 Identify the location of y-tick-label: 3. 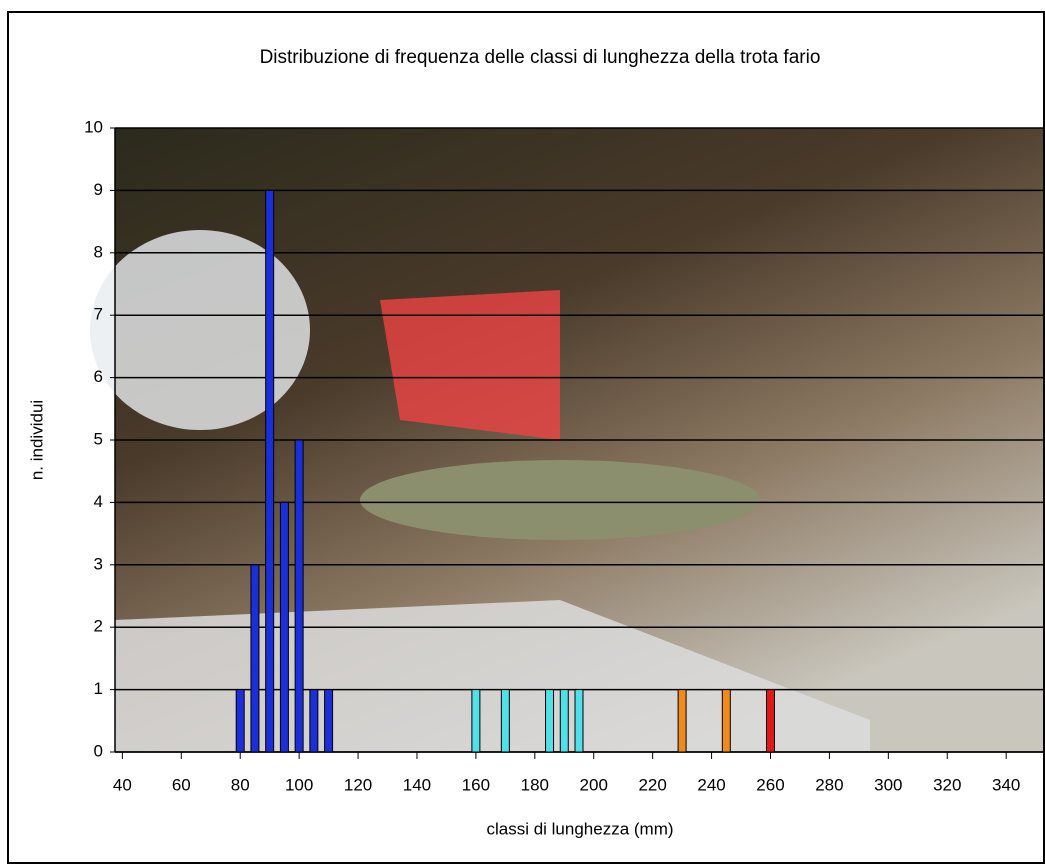
(98, 563).